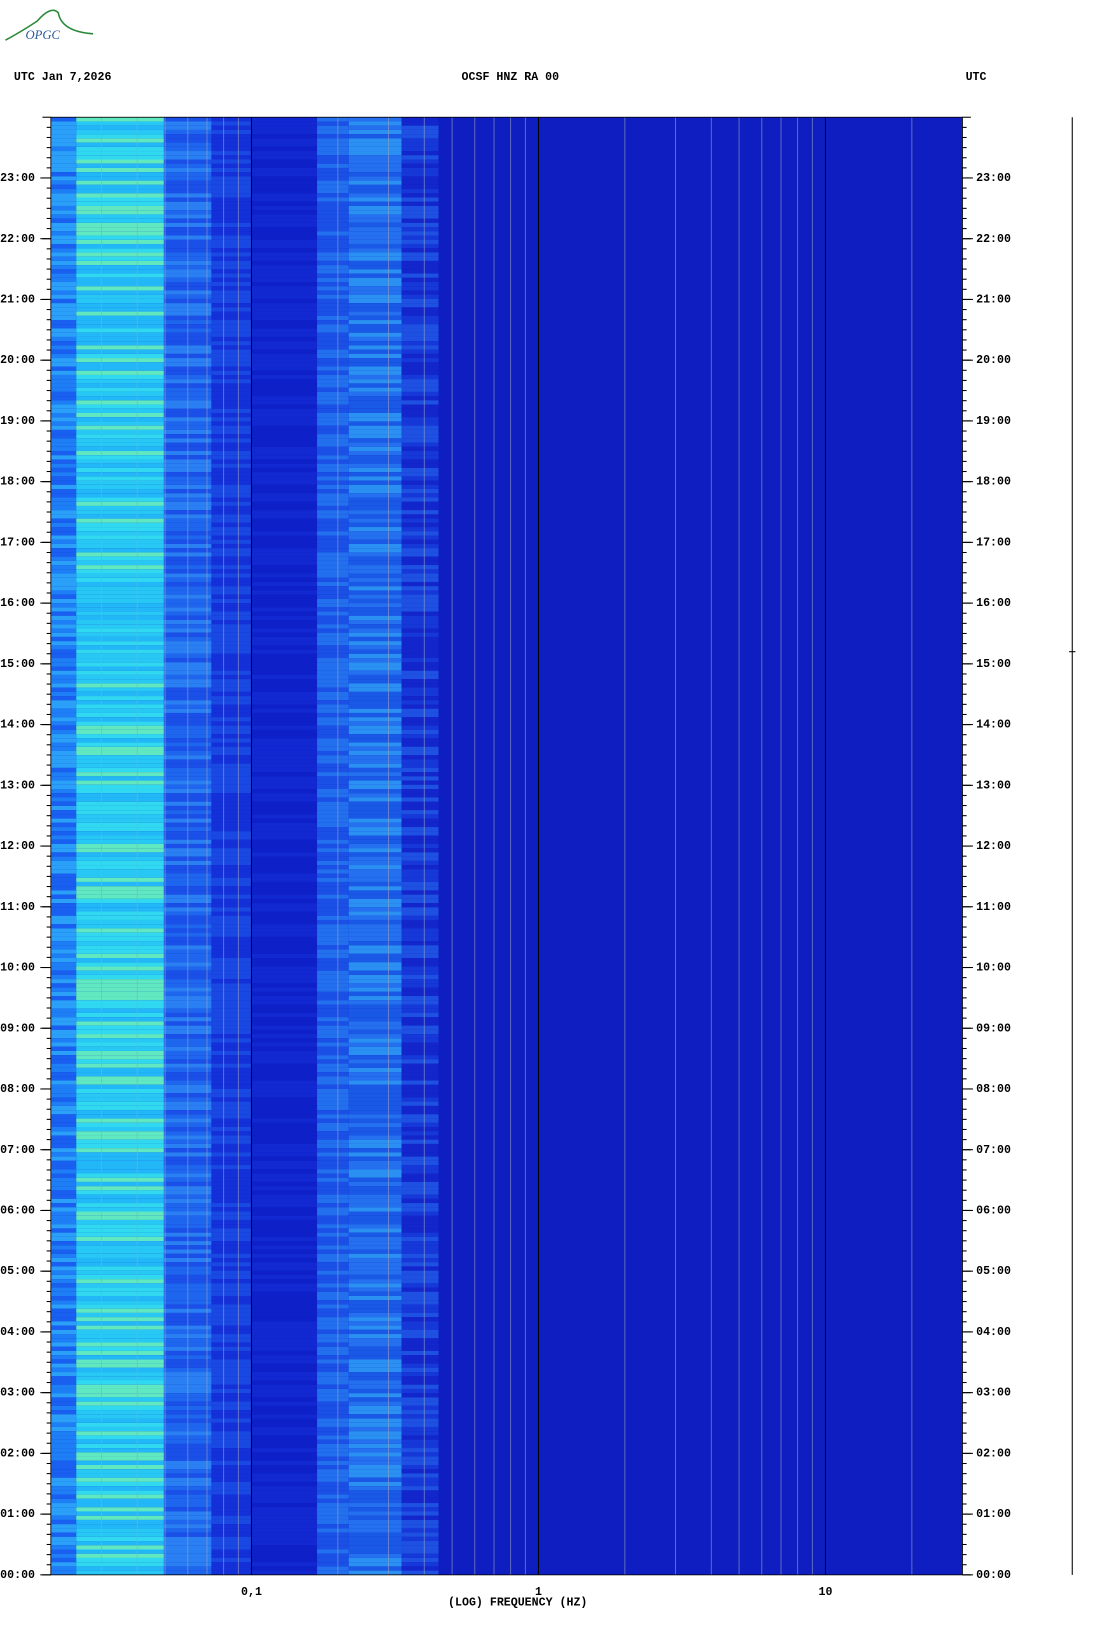 This screenshot has width=1102, height=1634. Describe the element at coordinates (17, 300) in the screenshot. I see `y-tick-label: 21:00` at that location.